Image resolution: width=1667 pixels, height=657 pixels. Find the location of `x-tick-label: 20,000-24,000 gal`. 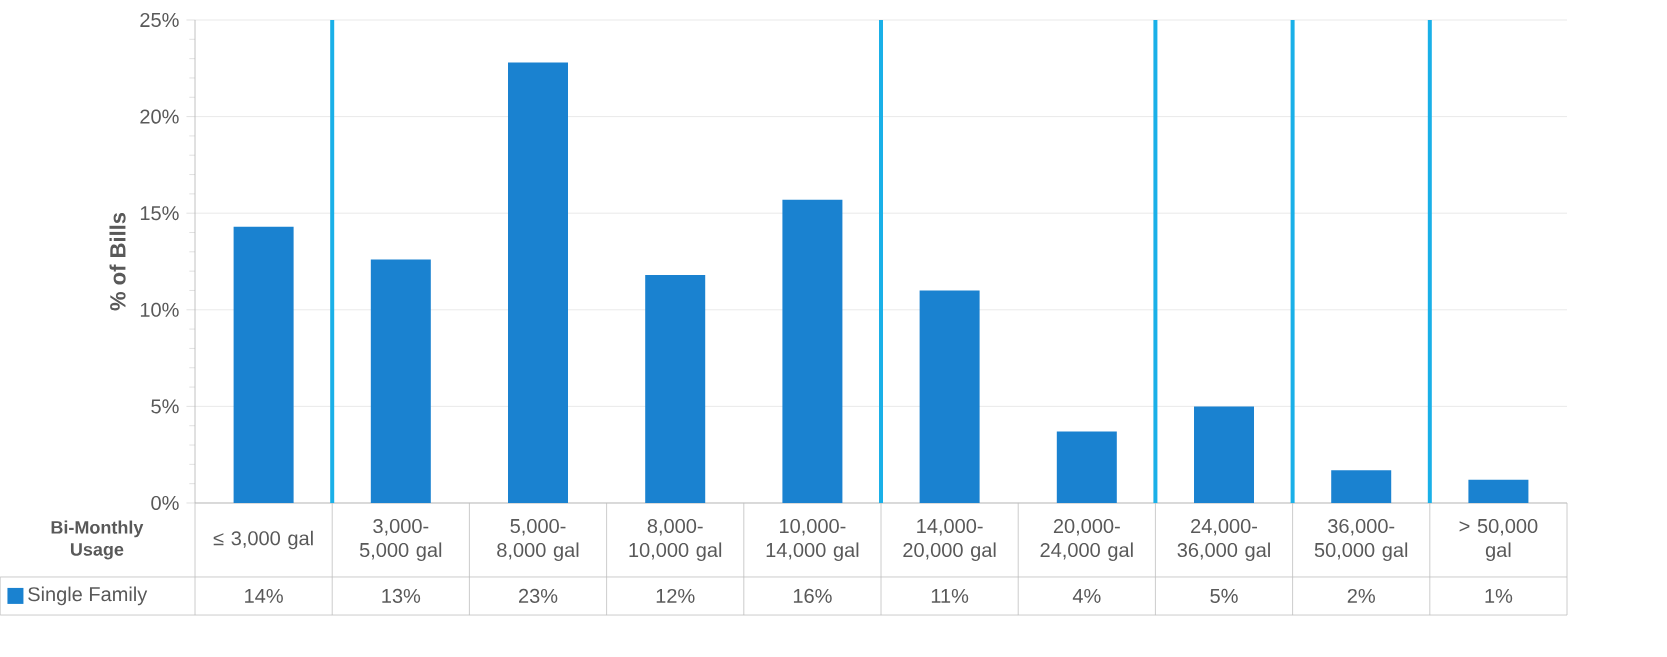

x-tick-label: 20,000-24,000 gal is located at coordinates (1086, 540).